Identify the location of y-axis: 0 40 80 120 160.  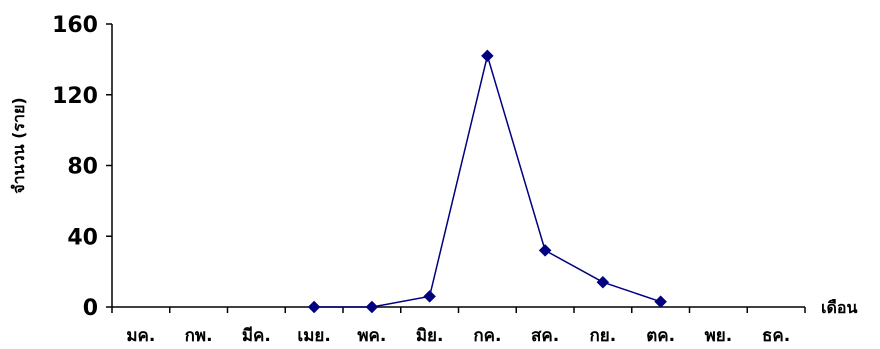
(82, 167).